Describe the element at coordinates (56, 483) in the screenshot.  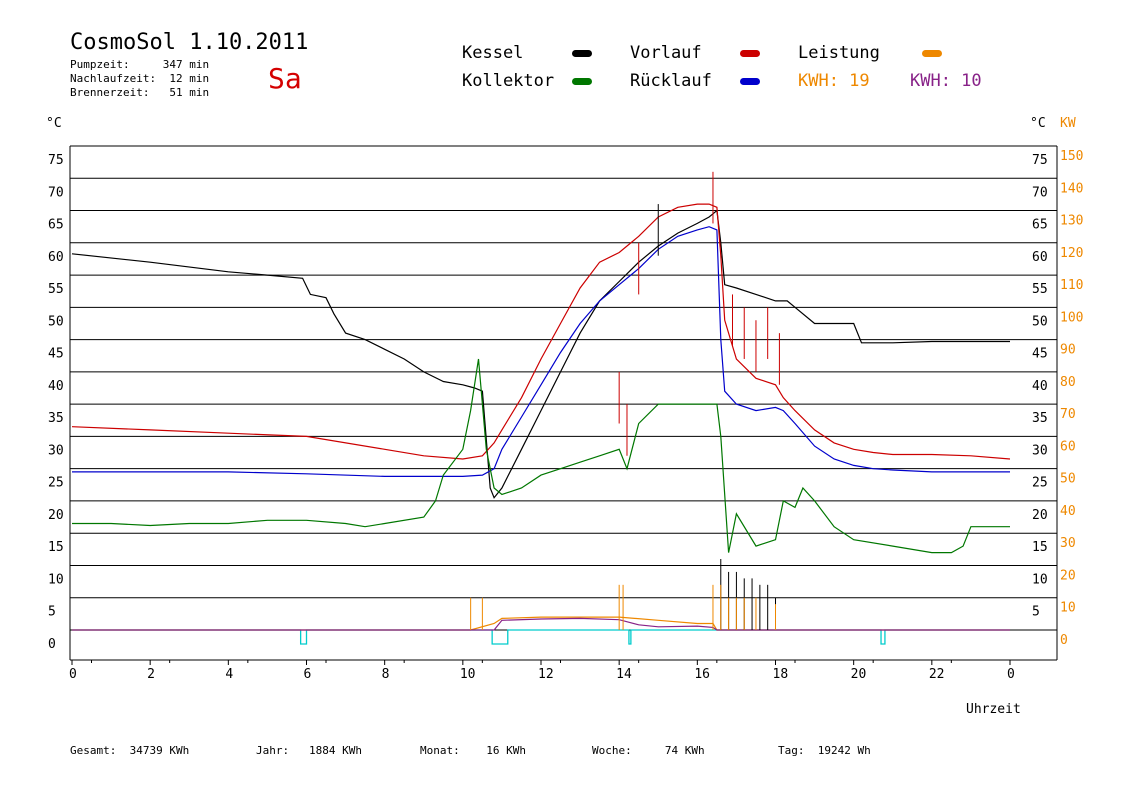
I see `y-tick-label-left: 25` at that location.